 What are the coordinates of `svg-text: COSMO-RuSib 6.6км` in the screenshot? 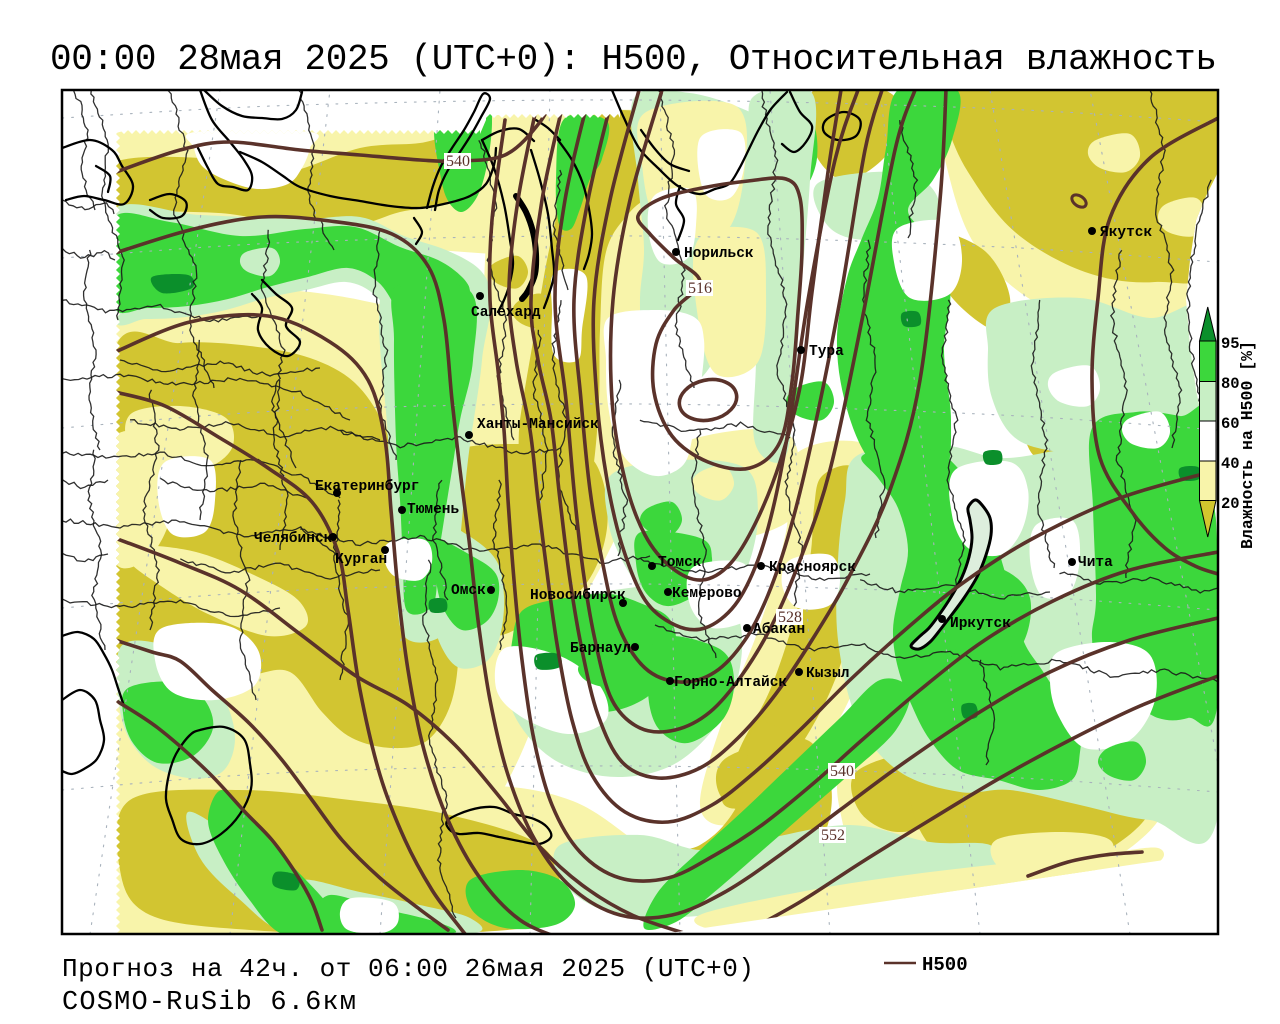 It's located at (209, 1003).